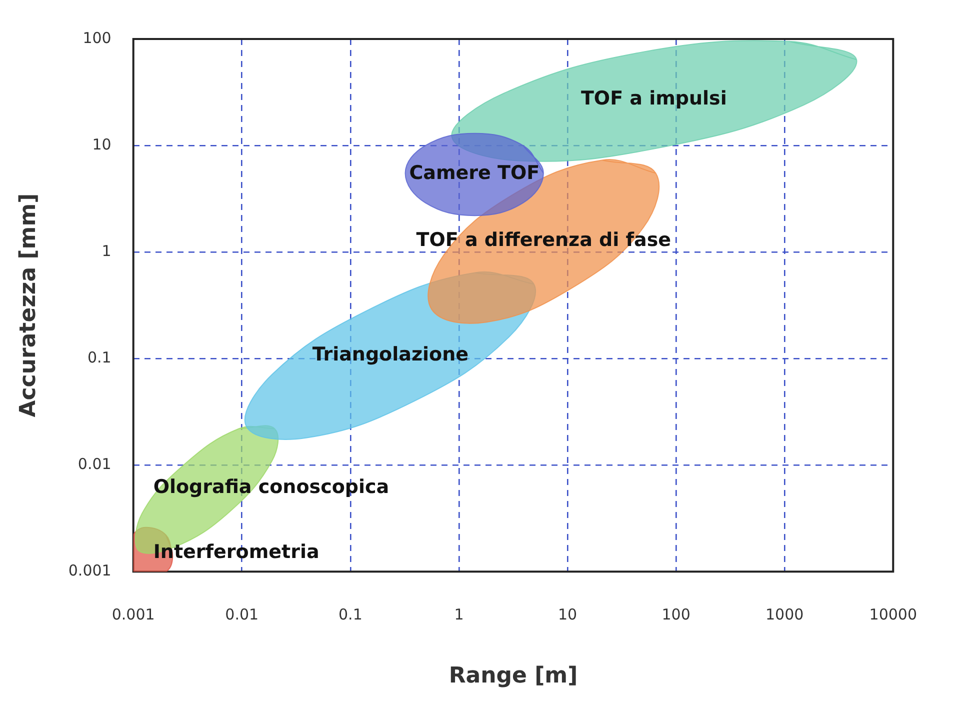 This screenshot has width=960, height=707. I want to click on x-tick-label: 10, so click(568, 614).